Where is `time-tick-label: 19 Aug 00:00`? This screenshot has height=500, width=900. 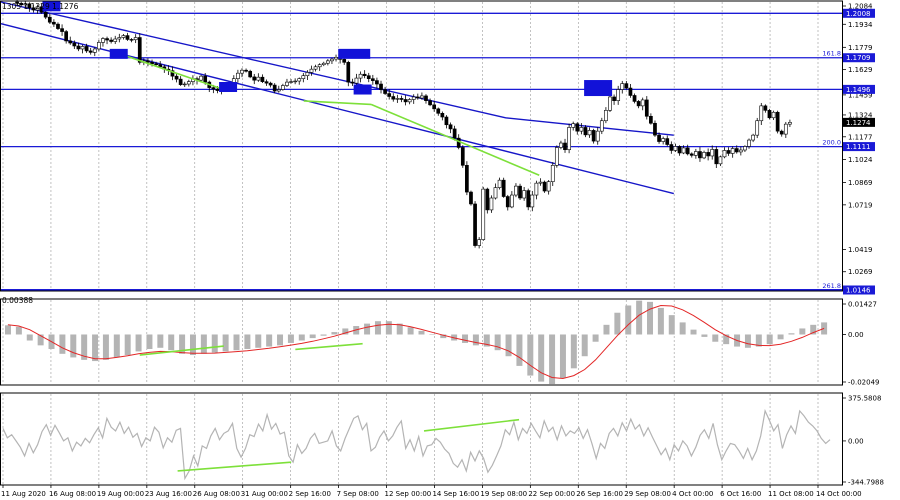
time-tick-label: 19 Aug 00:00 is located at coordinates (120, 494).